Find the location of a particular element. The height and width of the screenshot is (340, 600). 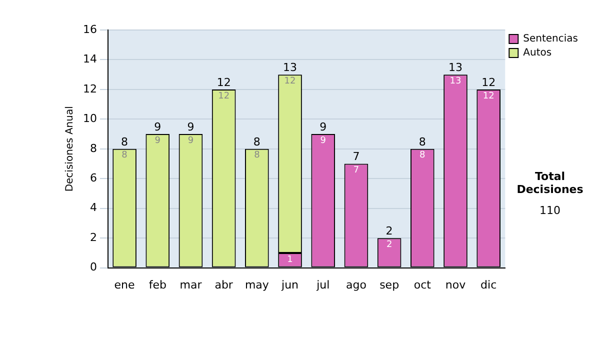

y-tick-label: 8 is located at coordinates (93, 148).